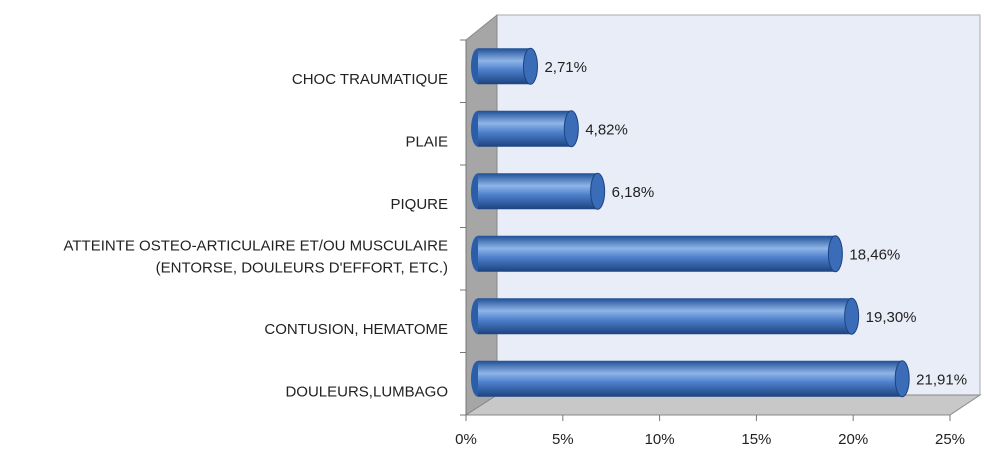  Describe the element at coordinates (633, 192) in the screenshot. I see `value-label: 6,18%` at that location.